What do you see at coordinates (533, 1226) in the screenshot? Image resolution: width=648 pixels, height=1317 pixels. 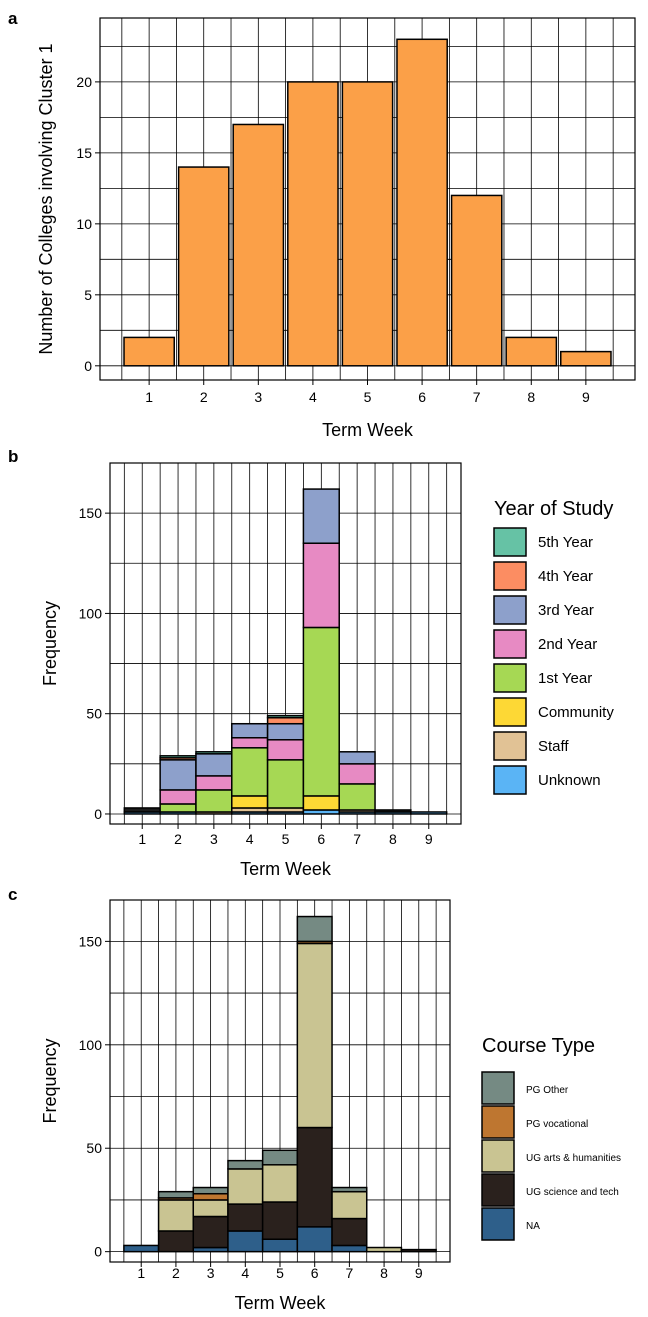 I see `legend-label: NA` at bounding box center [533, 1226].